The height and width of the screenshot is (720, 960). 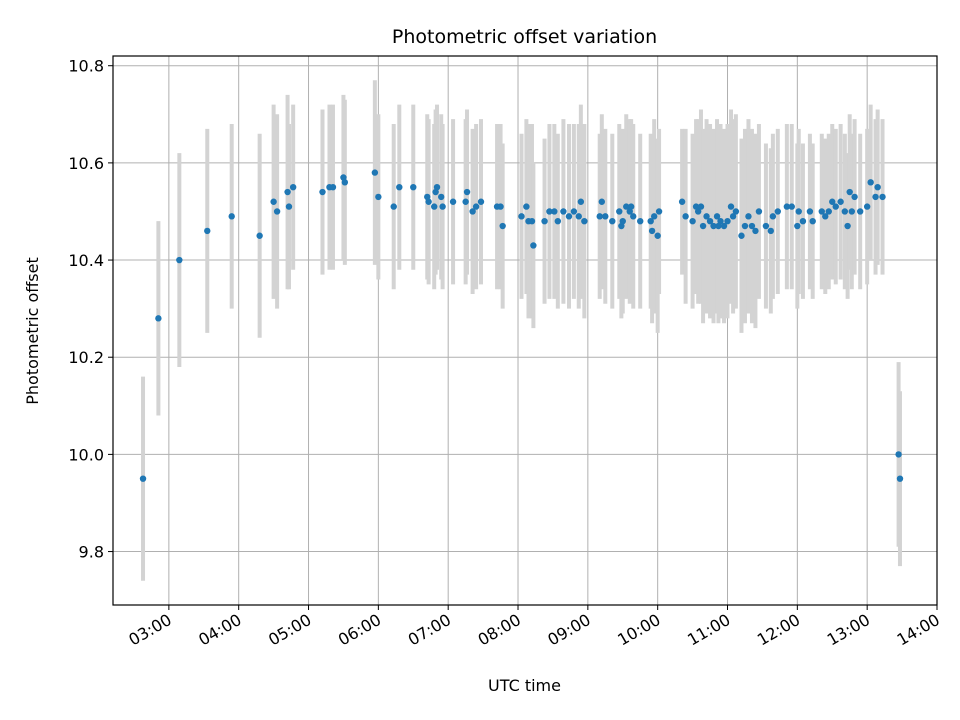 I want to click on y-tick-label: 10.0, so click(x=86, y=454).